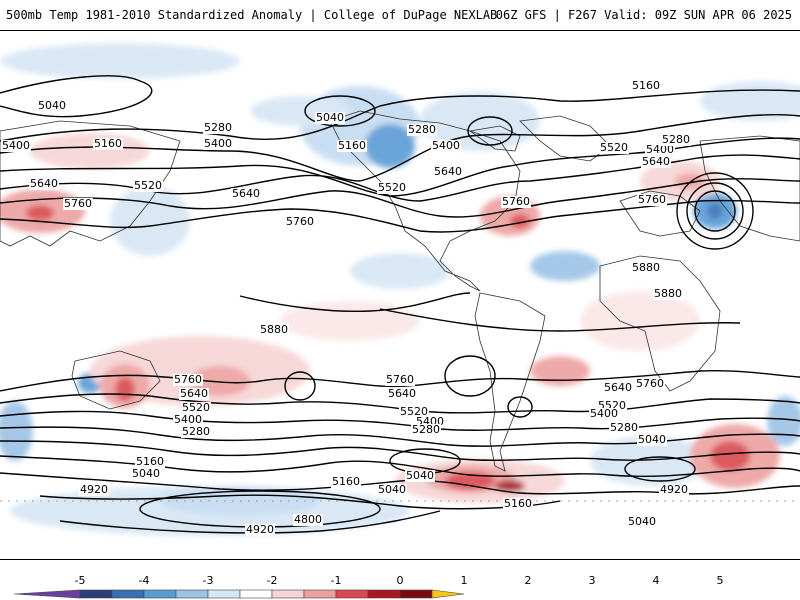 The image size is (800, 600). Describe the element at coordinates (80, 580) in the screenshot. I see `colorbar-tick-label: -5` at that location.